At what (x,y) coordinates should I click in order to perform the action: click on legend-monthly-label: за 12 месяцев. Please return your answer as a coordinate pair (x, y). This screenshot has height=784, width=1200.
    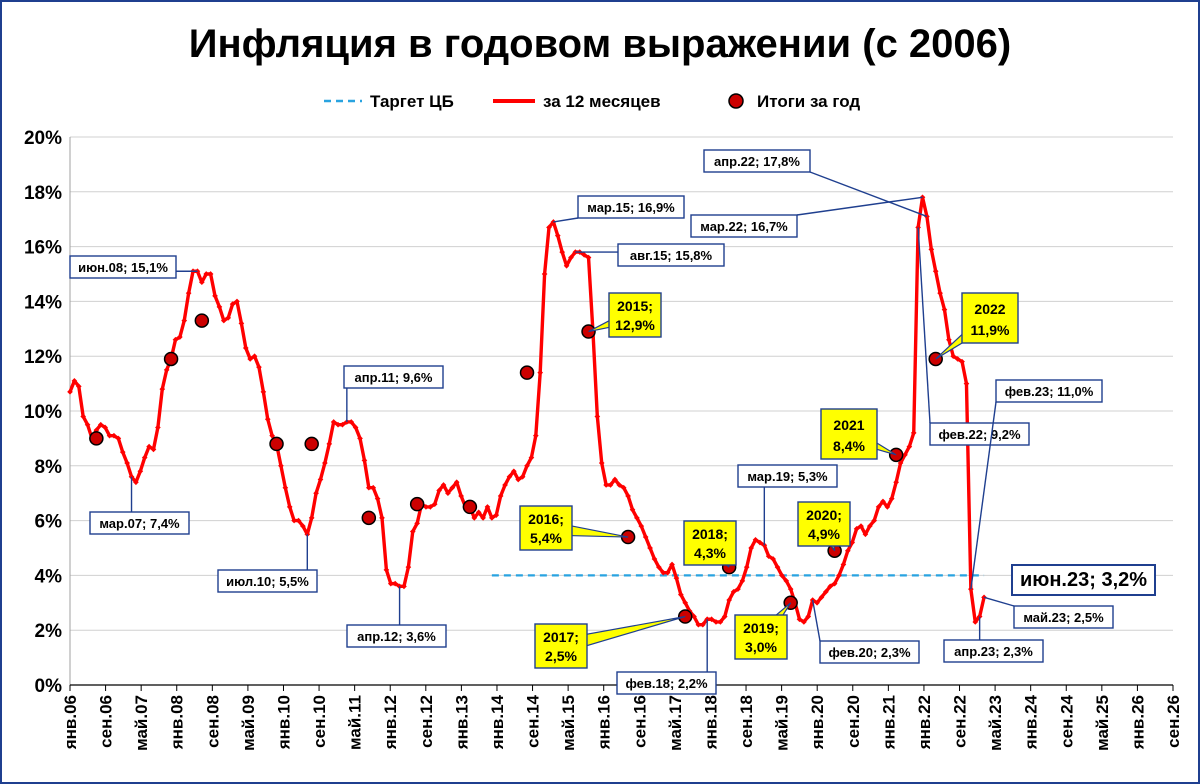
    Looking at the image, I should click on (602, 101).